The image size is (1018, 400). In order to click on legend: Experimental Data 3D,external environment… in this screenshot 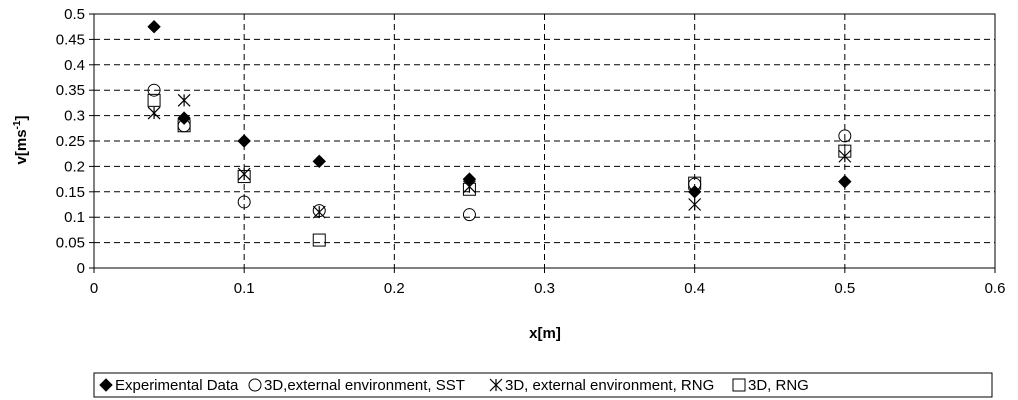, I will do `click(543, 385)`.